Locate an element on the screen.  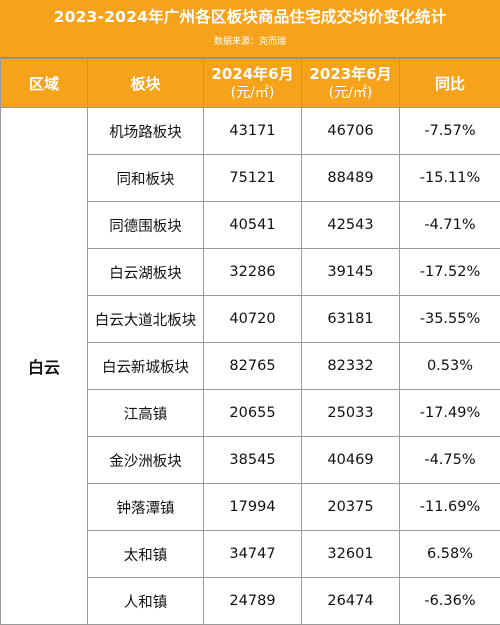
block-cell: 同德围板块 is located at coordinates (146, 225).